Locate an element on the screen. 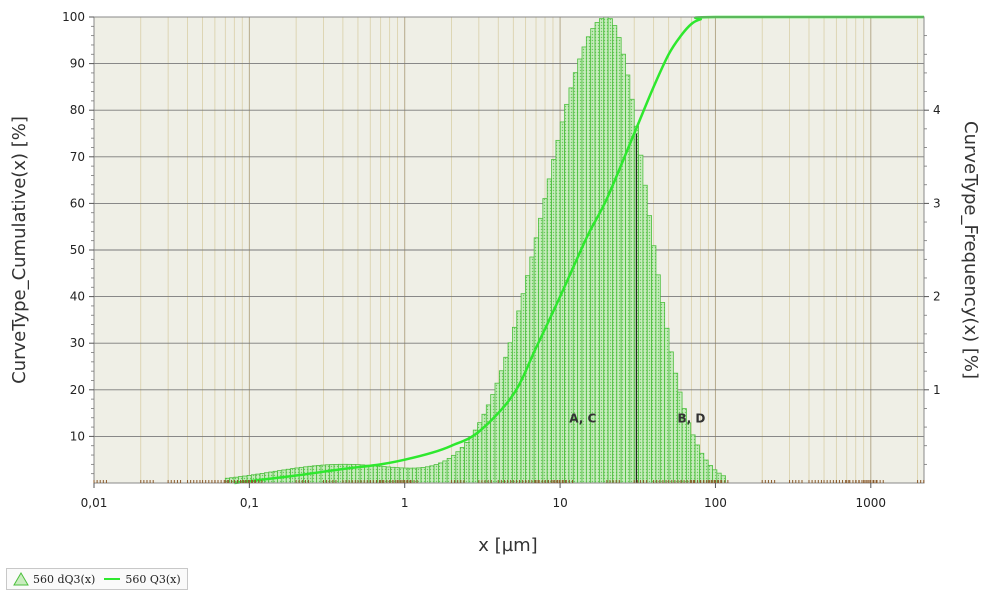  left-y-tick-label: 70 is located at coordinates (77, 157).